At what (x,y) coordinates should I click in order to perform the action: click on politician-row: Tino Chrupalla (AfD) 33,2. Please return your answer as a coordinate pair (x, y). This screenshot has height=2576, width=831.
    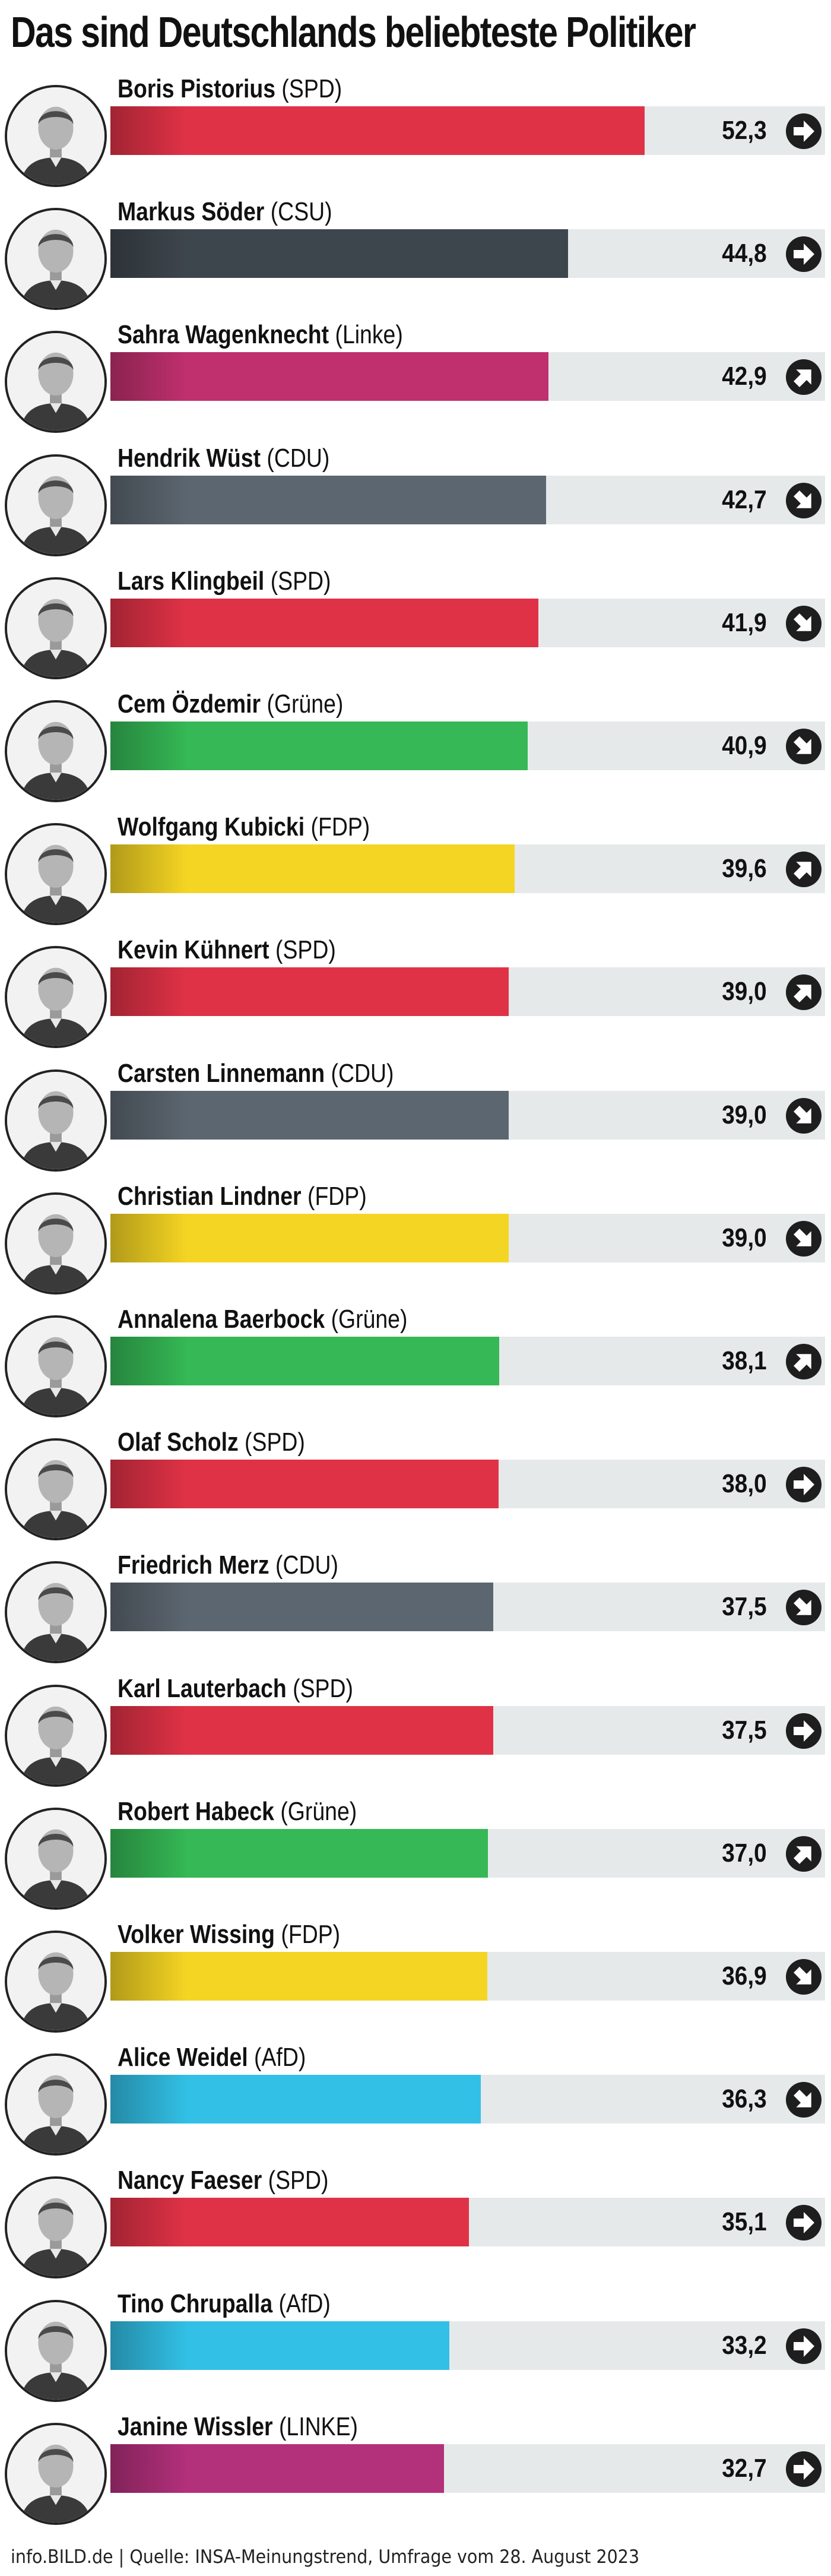
    Looking at the image, I should click on (415, 2353).